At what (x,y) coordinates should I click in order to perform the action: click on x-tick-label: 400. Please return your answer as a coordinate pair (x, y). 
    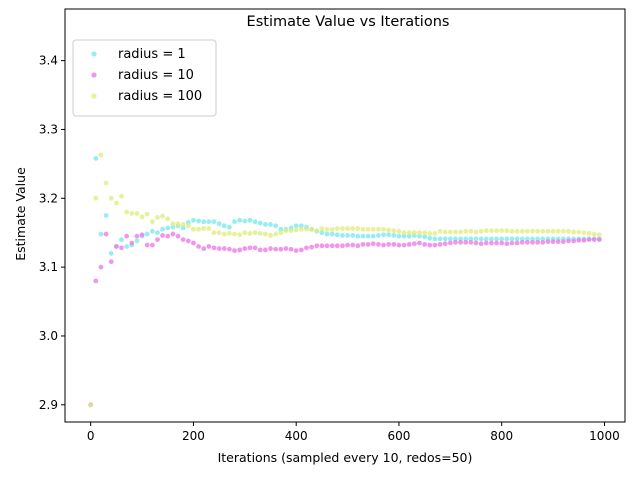
    Looking at the image, I should click on (296, 436).